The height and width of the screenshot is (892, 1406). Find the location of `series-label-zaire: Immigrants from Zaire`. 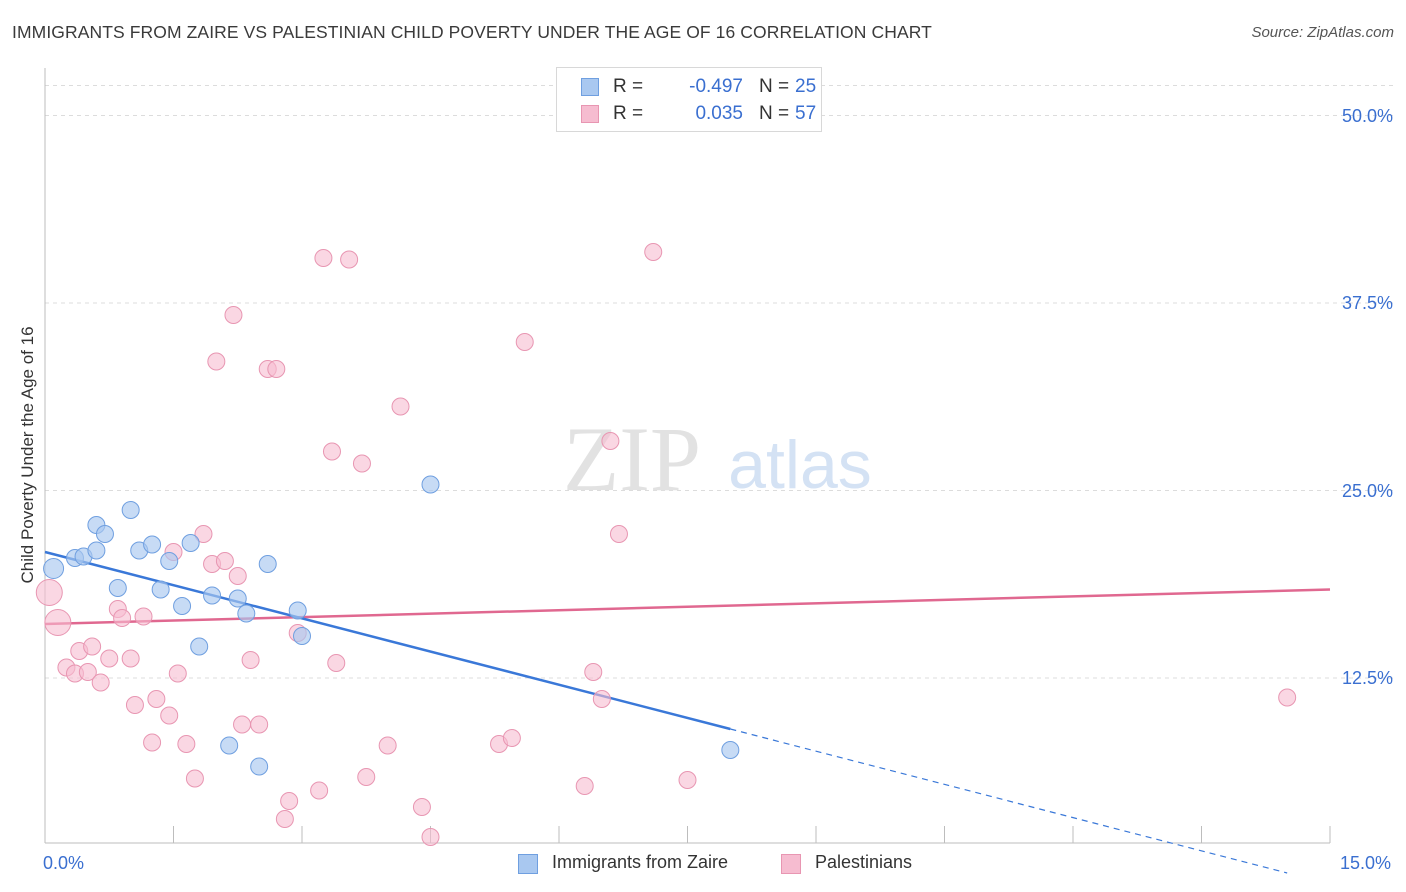

series-label-zaire: Immigrants from Zaire is located at coordinates (640, 862).